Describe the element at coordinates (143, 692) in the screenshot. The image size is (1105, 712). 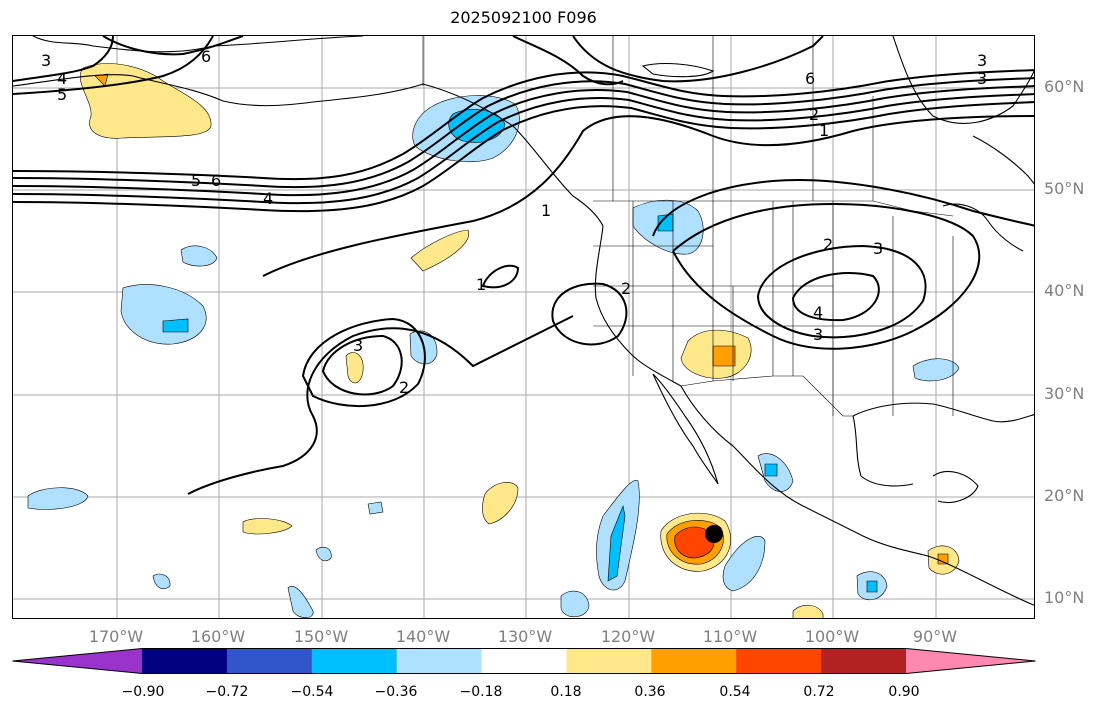
I see `colorbar-tick: −0.90` at that location.